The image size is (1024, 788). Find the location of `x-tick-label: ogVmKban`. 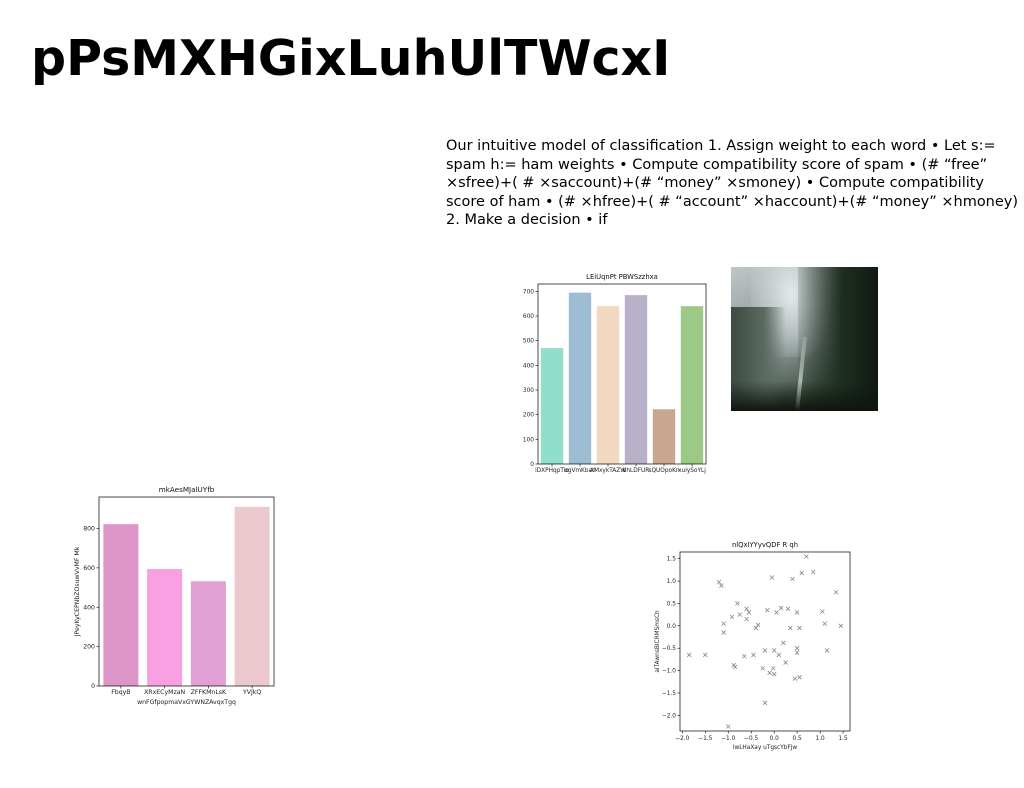

x-tick-label: ogVmKban is located at coordinates (580, 471).